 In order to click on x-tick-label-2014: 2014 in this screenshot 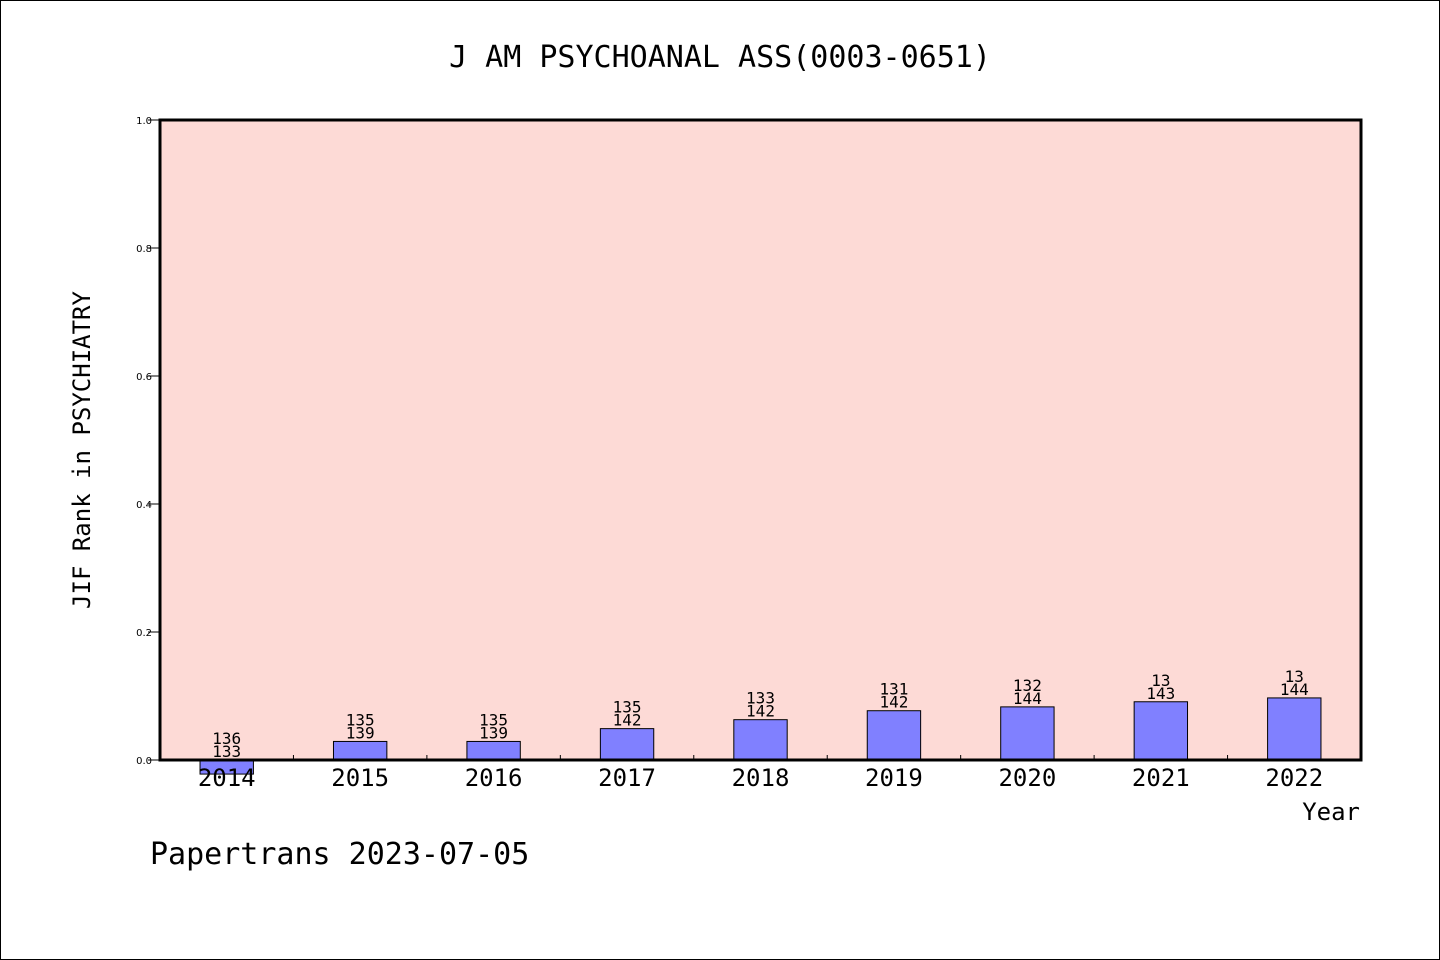, I will do `click(227, 778)`.